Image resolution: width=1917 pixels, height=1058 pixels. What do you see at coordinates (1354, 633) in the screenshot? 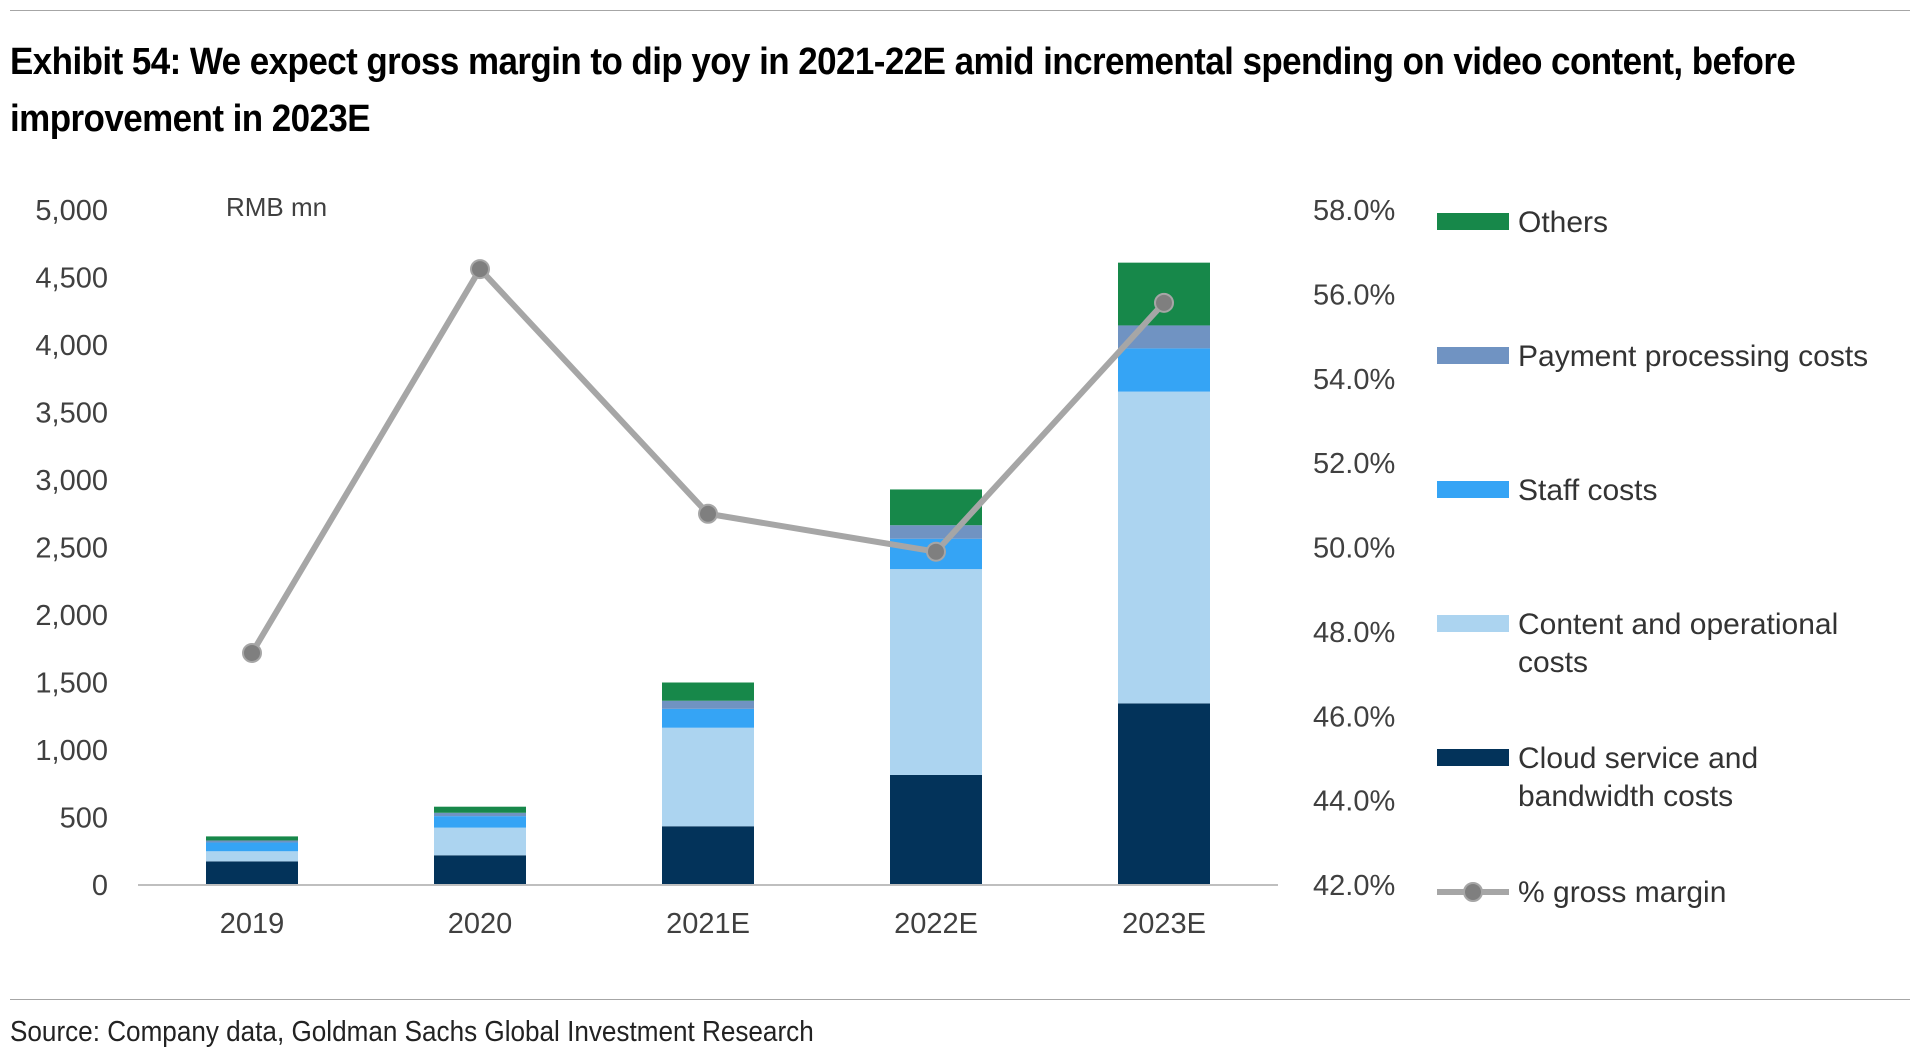
I see `y-right-tick-label: 48.0%` at bounding box center [1354, 633].